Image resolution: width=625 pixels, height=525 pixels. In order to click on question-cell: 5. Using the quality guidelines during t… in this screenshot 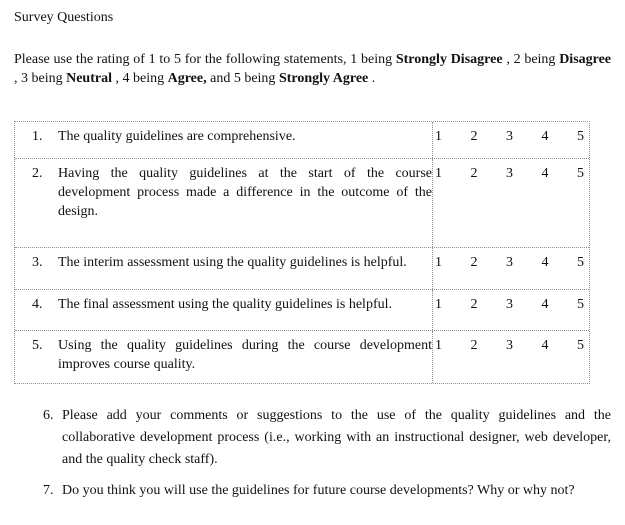, I will do `click(224, 357)`.